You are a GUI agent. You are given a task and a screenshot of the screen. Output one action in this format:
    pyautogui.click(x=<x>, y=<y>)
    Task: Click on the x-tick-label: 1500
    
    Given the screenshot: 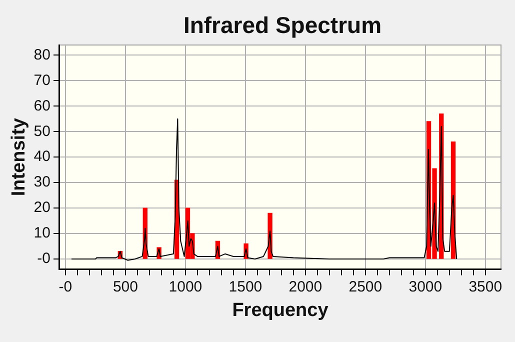 What is the action you would take?
    pyautogui.click(x=245, y=287)
    